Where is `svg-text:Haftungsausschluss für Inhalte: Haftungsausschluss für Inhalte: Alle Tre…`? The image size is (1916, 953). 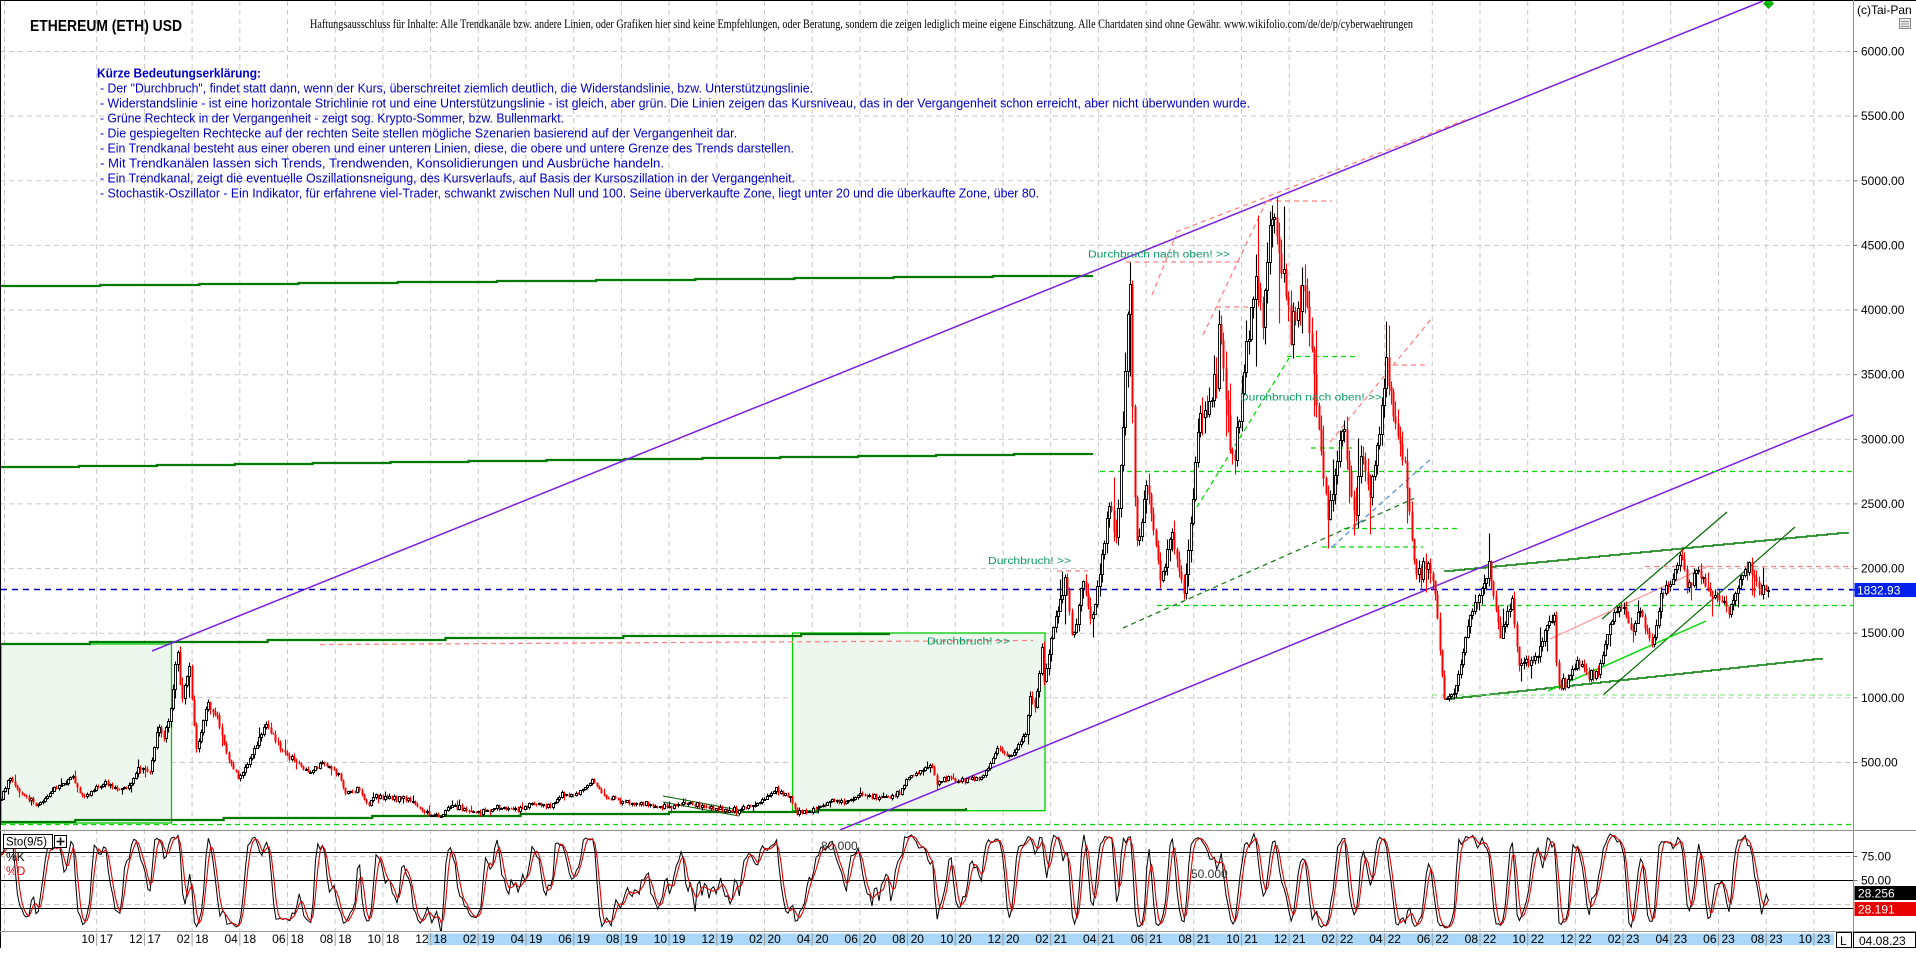
svg-text:Haftungsausschluss für Inhalte: Haftungsausschluss für Inhalte: Alle Tre… is located at coordinates (862, 24).